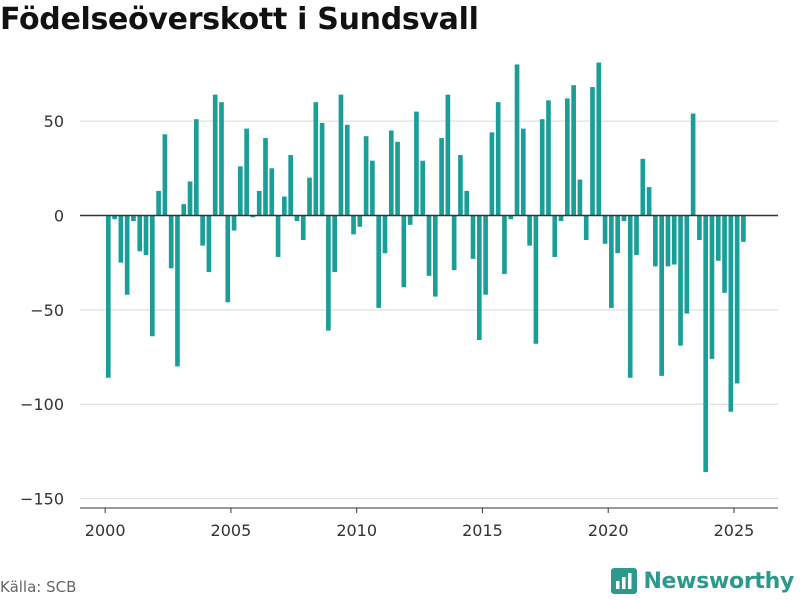 Image resolution: width=800 pixels, height=600 pixels. I want to click on y-tick-label: −150, so click(42, 499).